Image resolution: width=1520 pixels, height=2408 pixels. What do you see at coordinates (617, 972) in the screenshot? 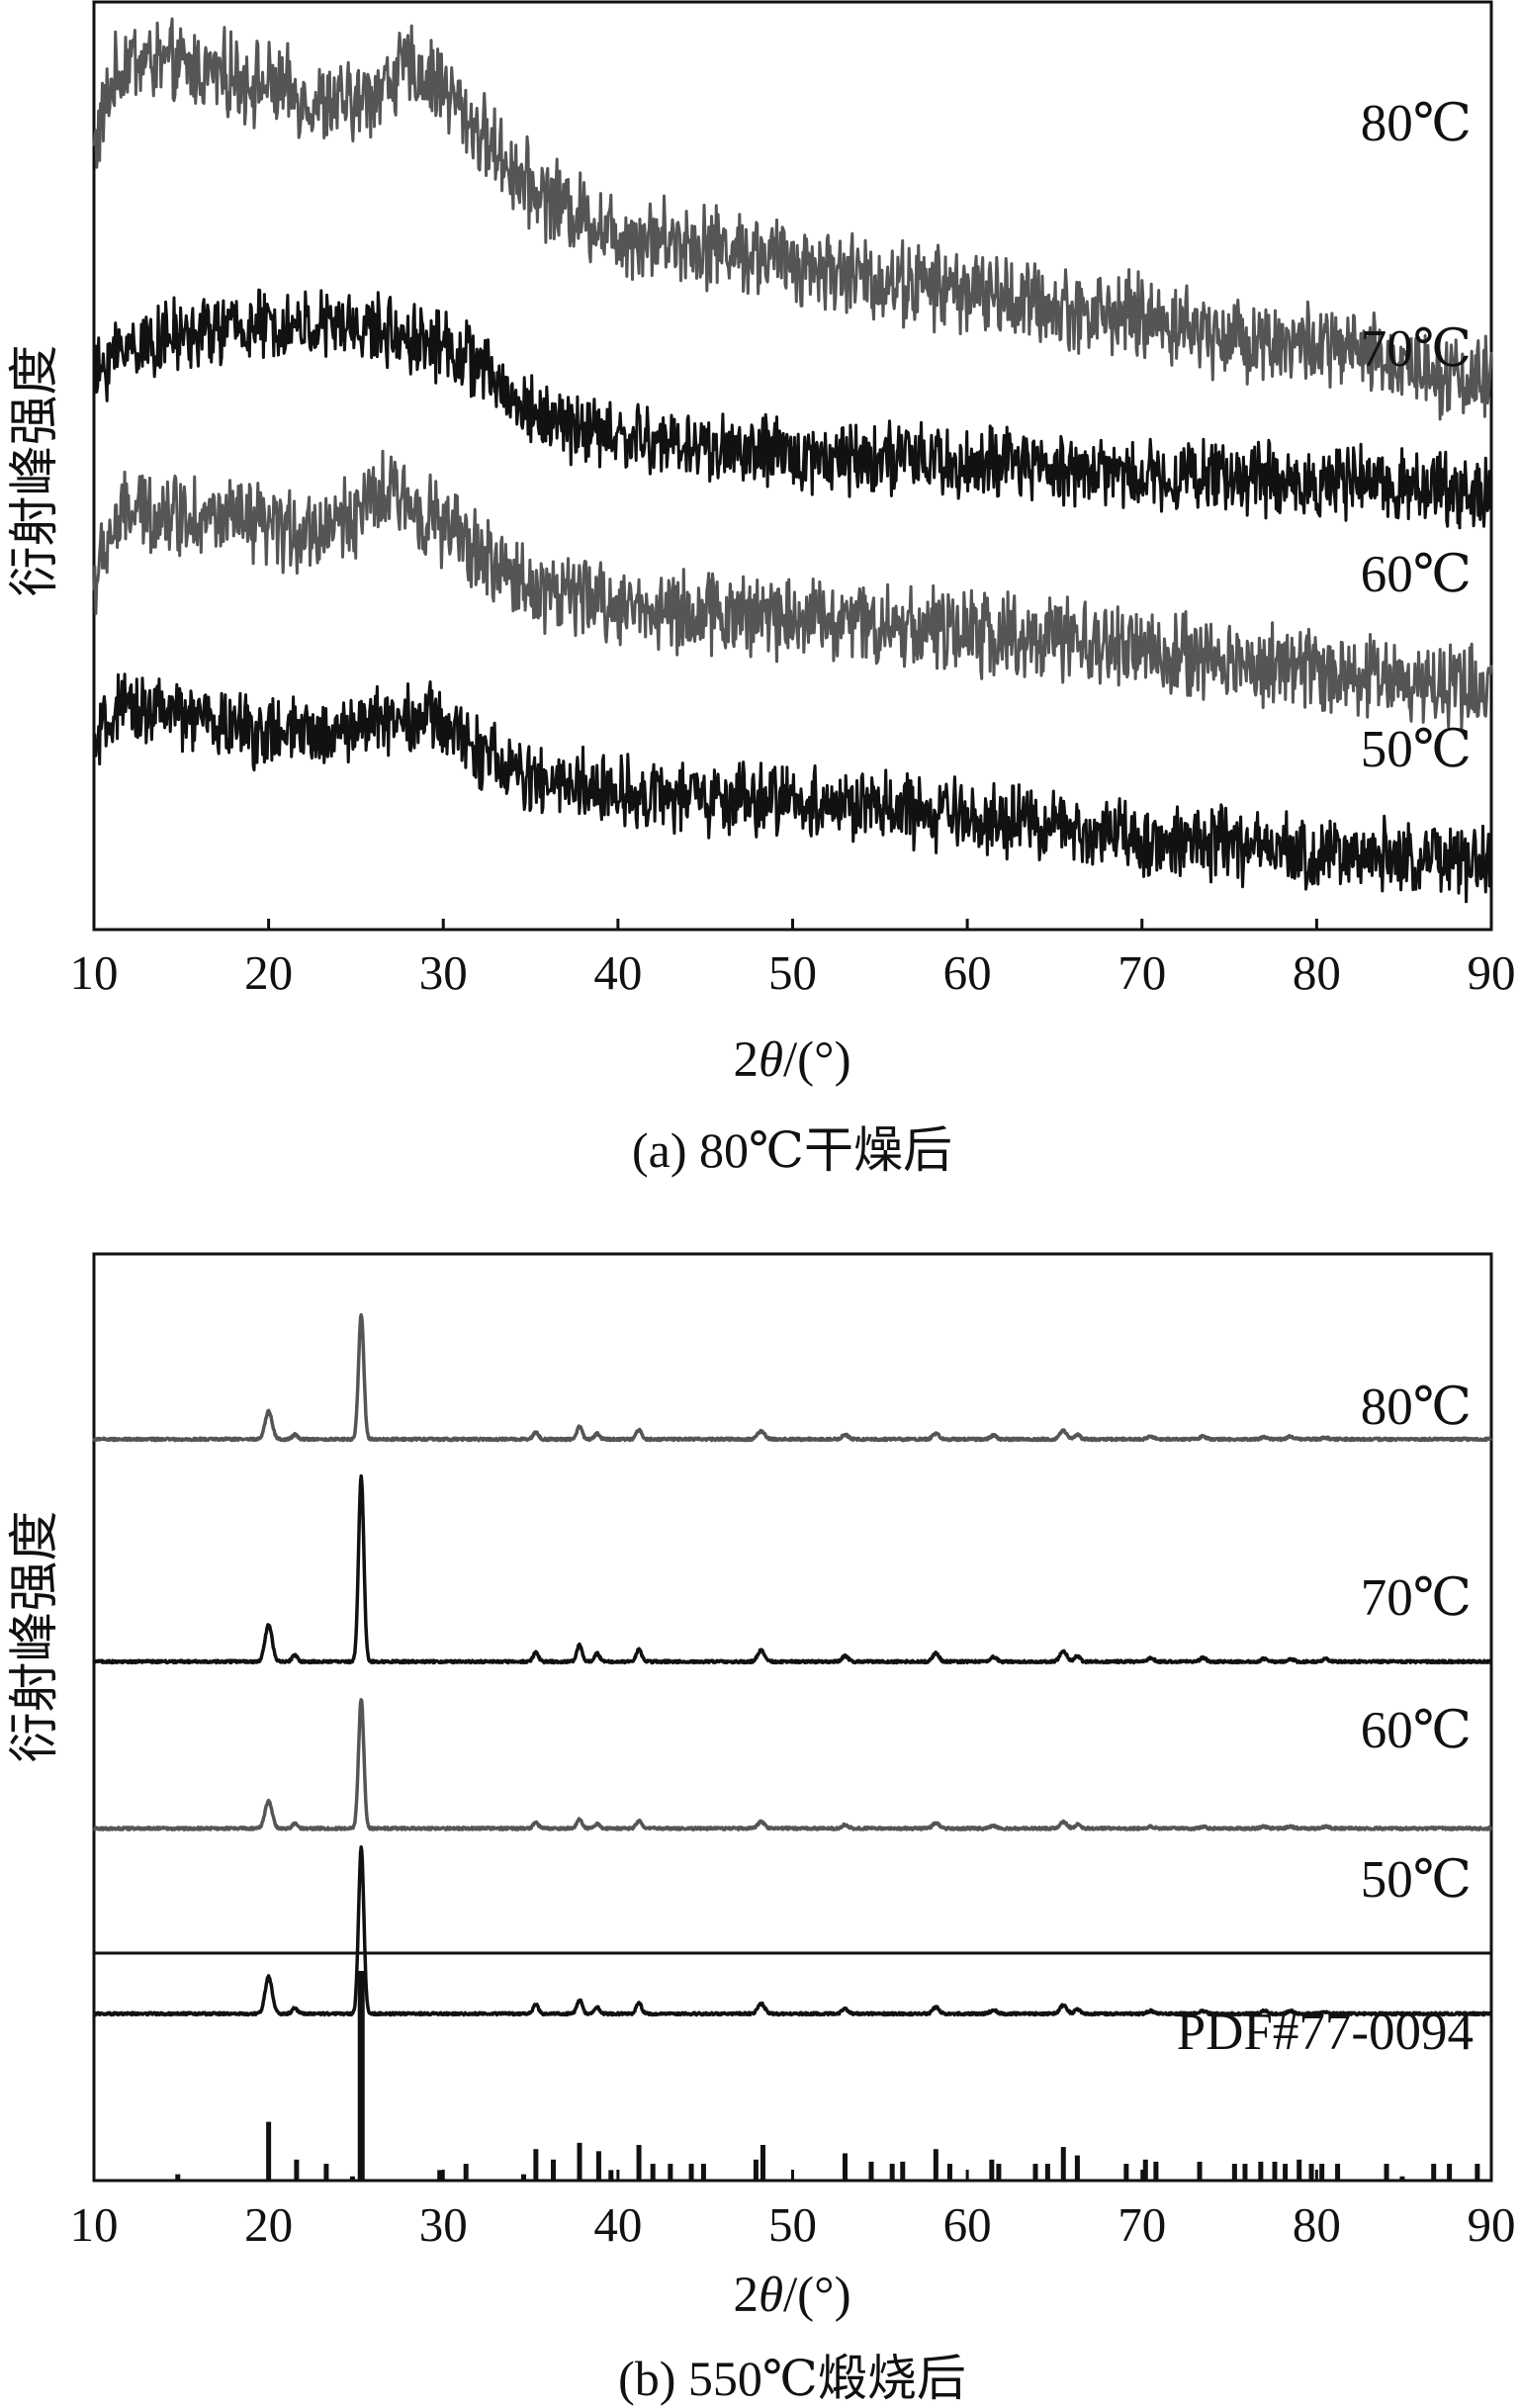
I see `panel-a-x-tick-label-40: 40` at bounding box center [617, 972].